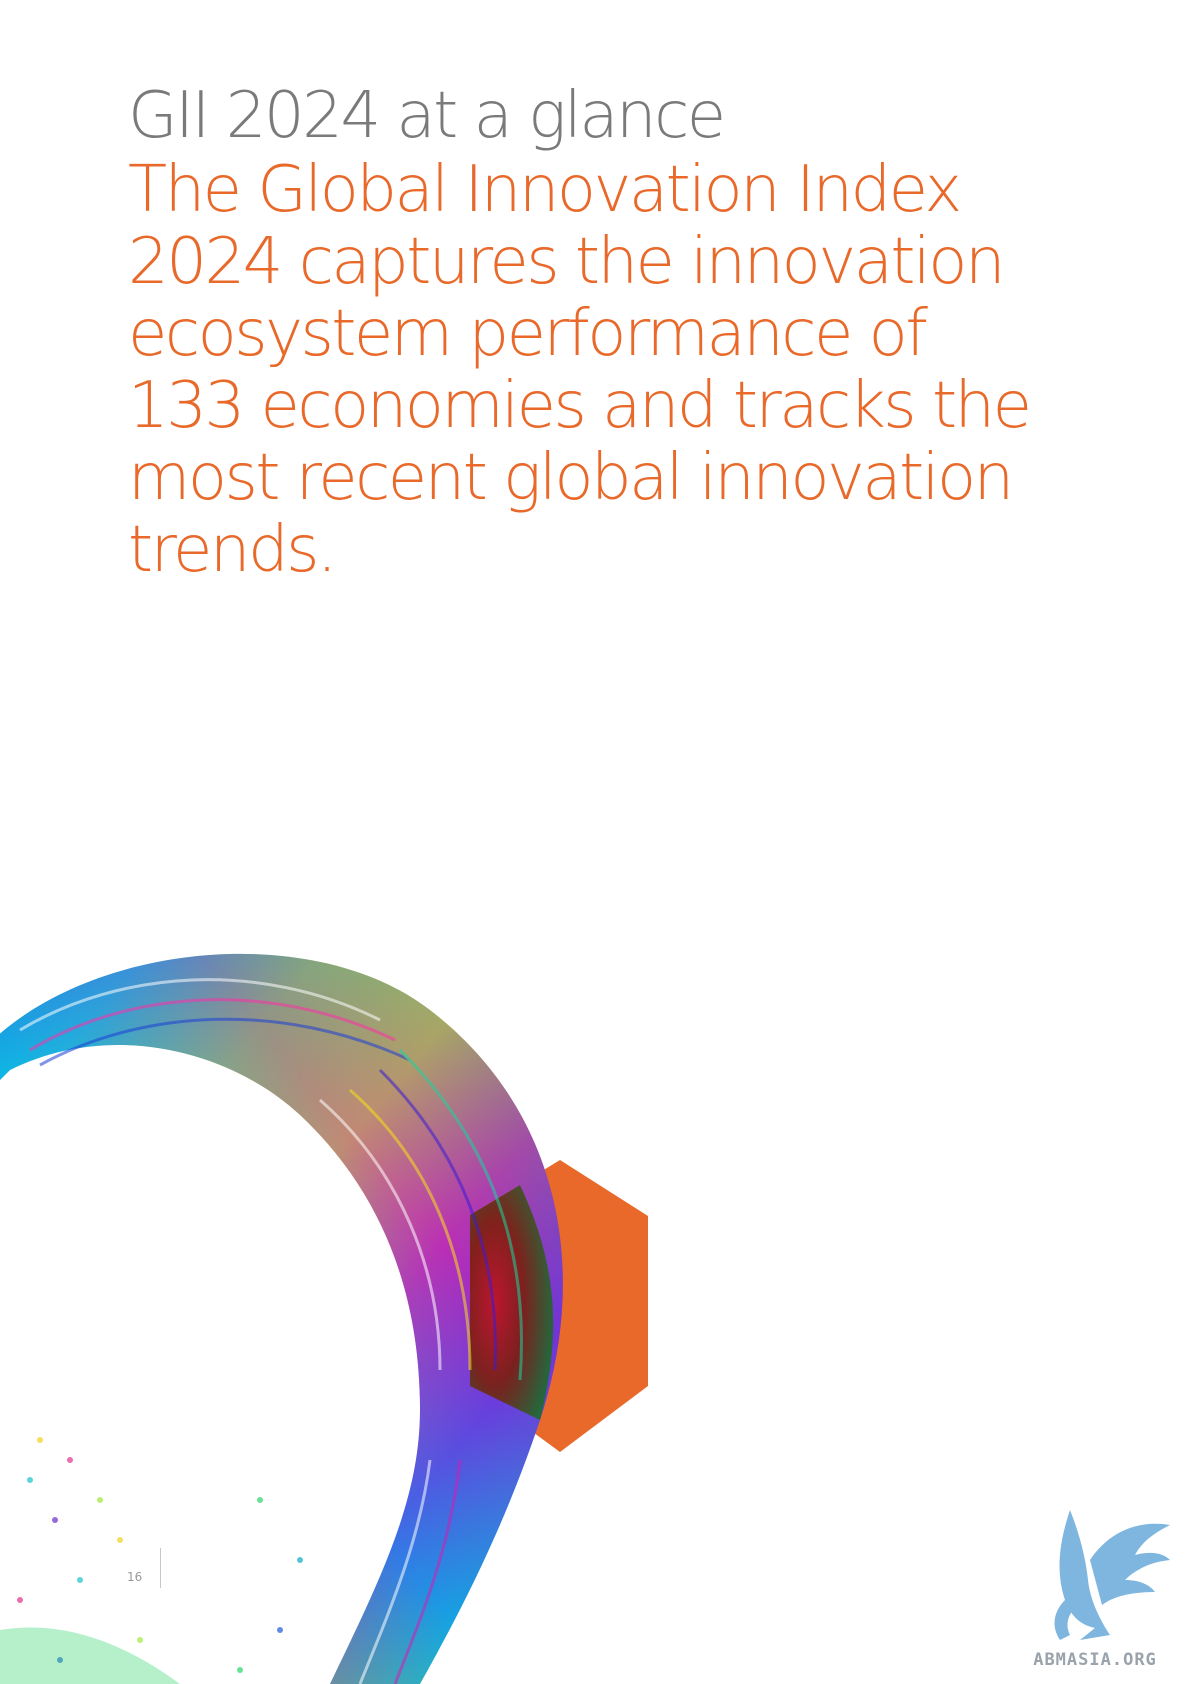  I want to click on headline-line: trends., so click(232, 550).